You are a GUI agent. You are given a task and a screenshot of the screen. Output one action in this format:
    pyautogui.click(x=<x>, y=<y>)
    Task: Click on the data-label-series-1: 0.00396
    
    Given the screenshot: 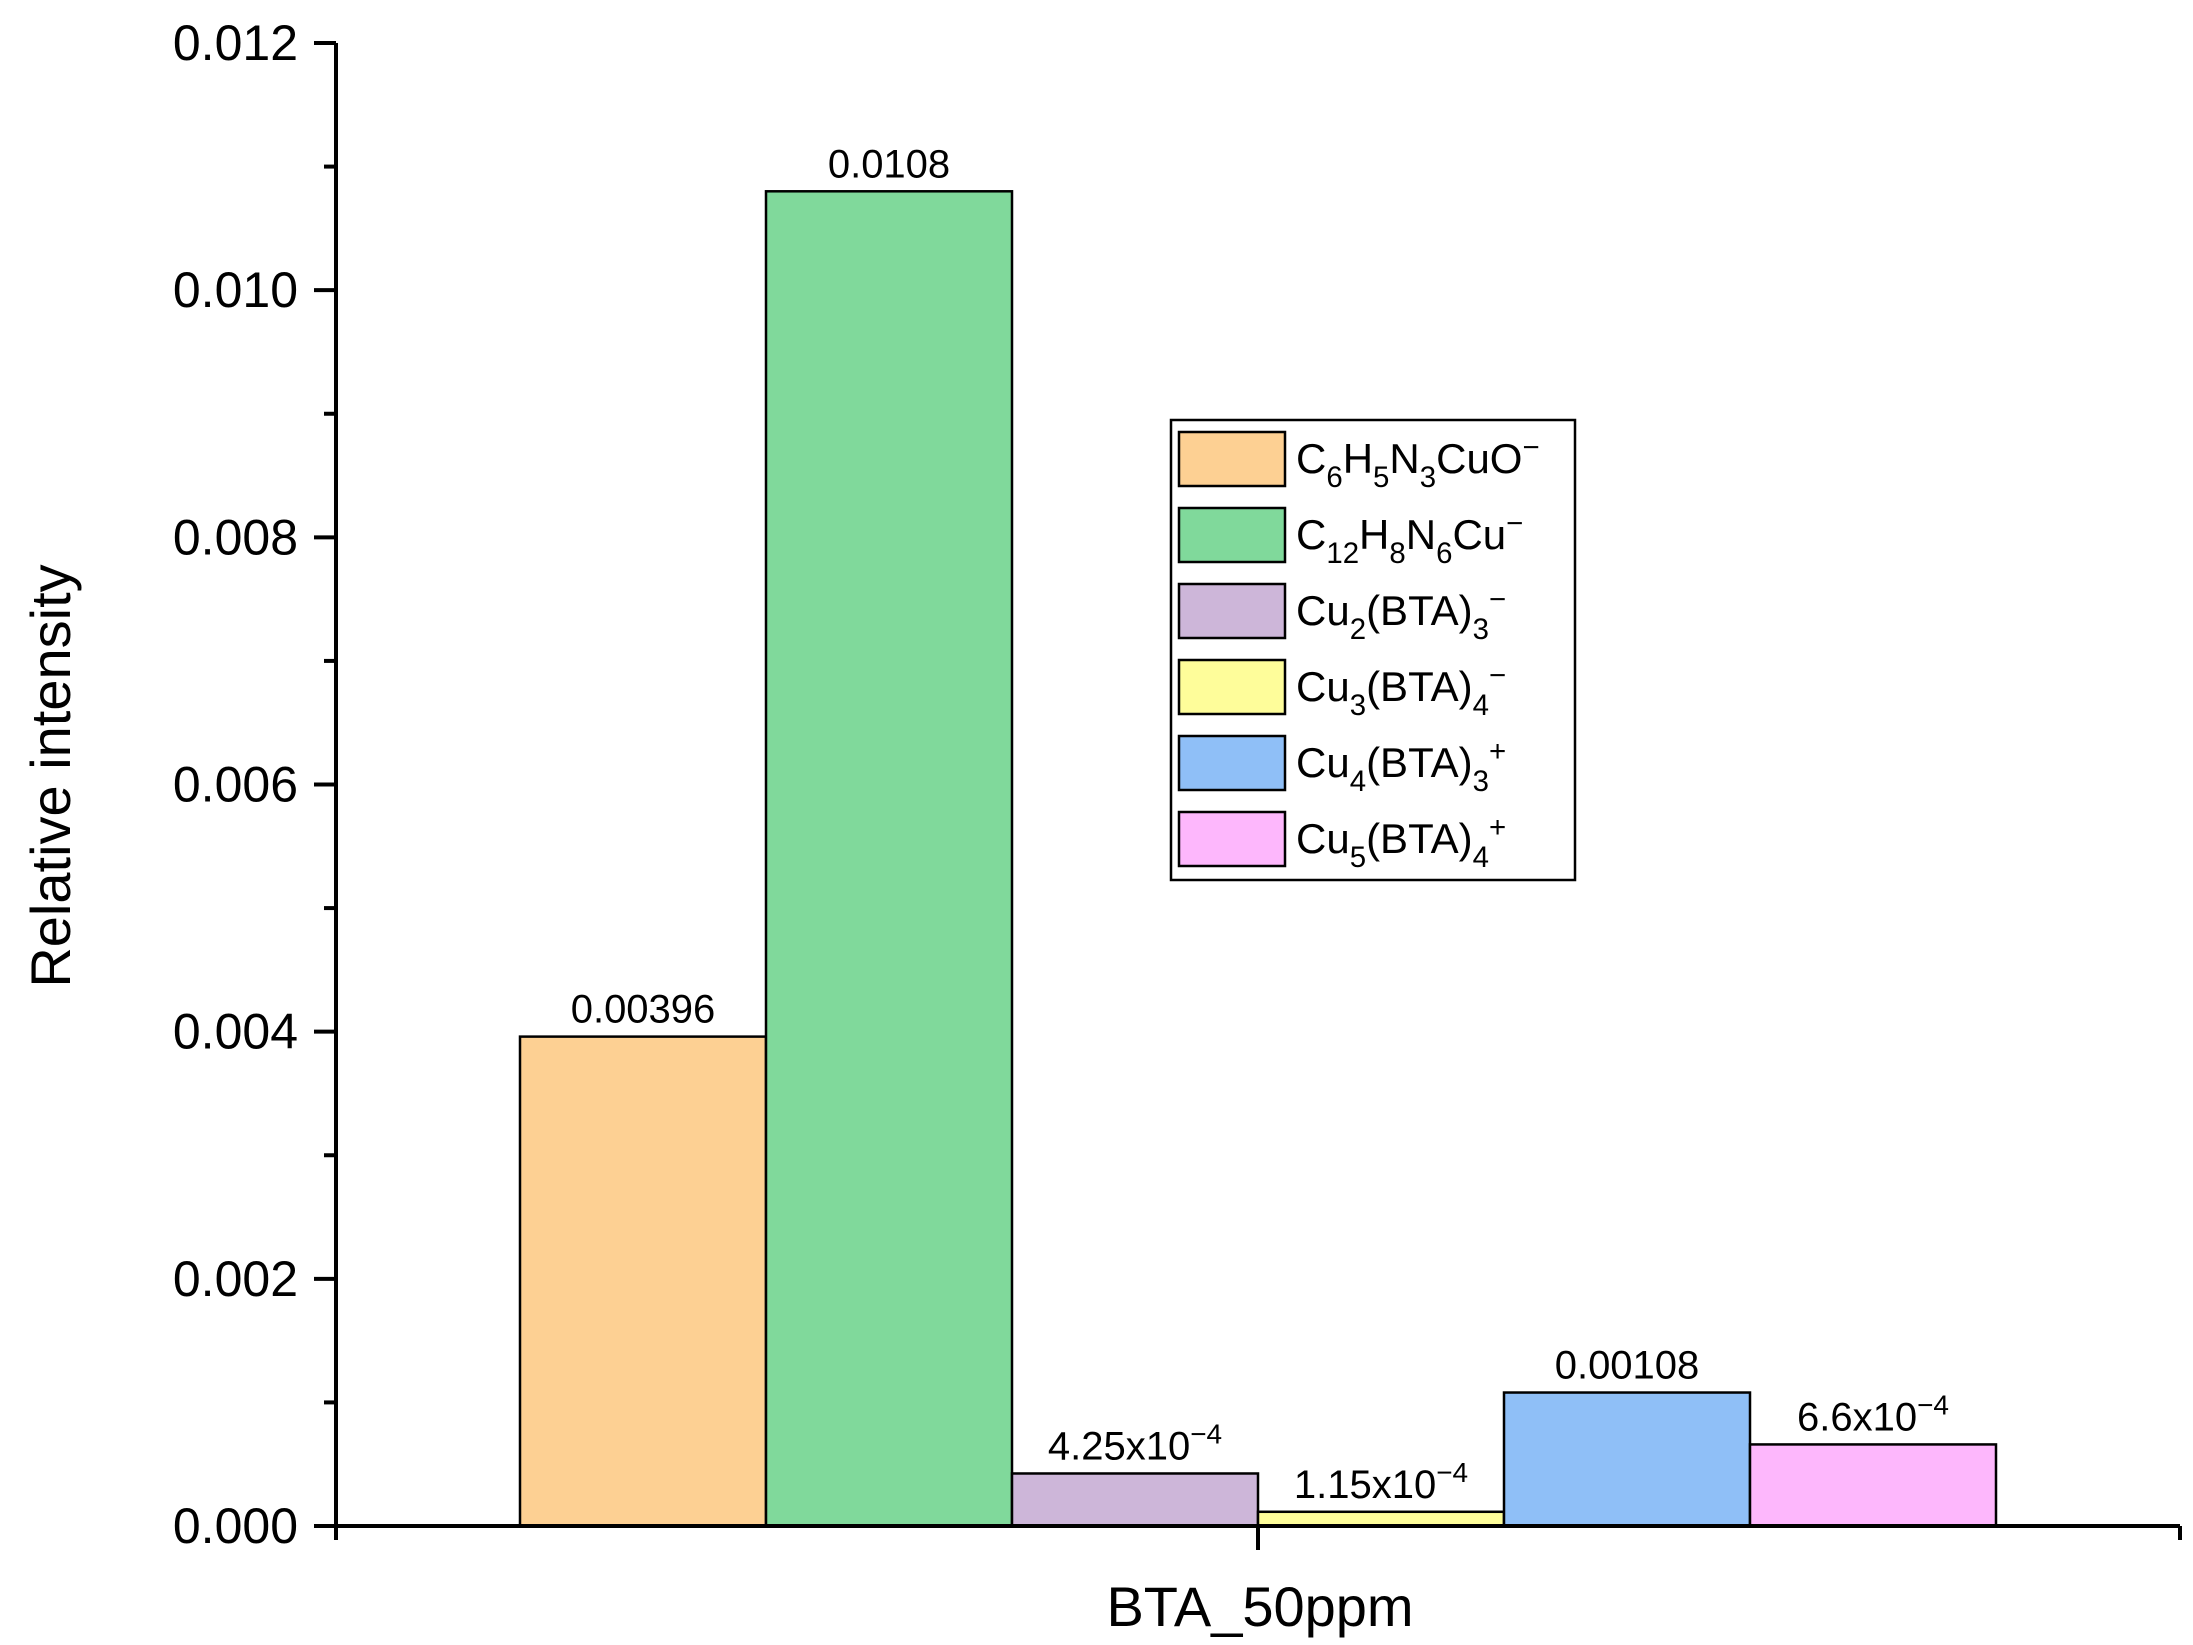 What is the action you would take?
    pyautogui.click(x=643, y=1010)
    